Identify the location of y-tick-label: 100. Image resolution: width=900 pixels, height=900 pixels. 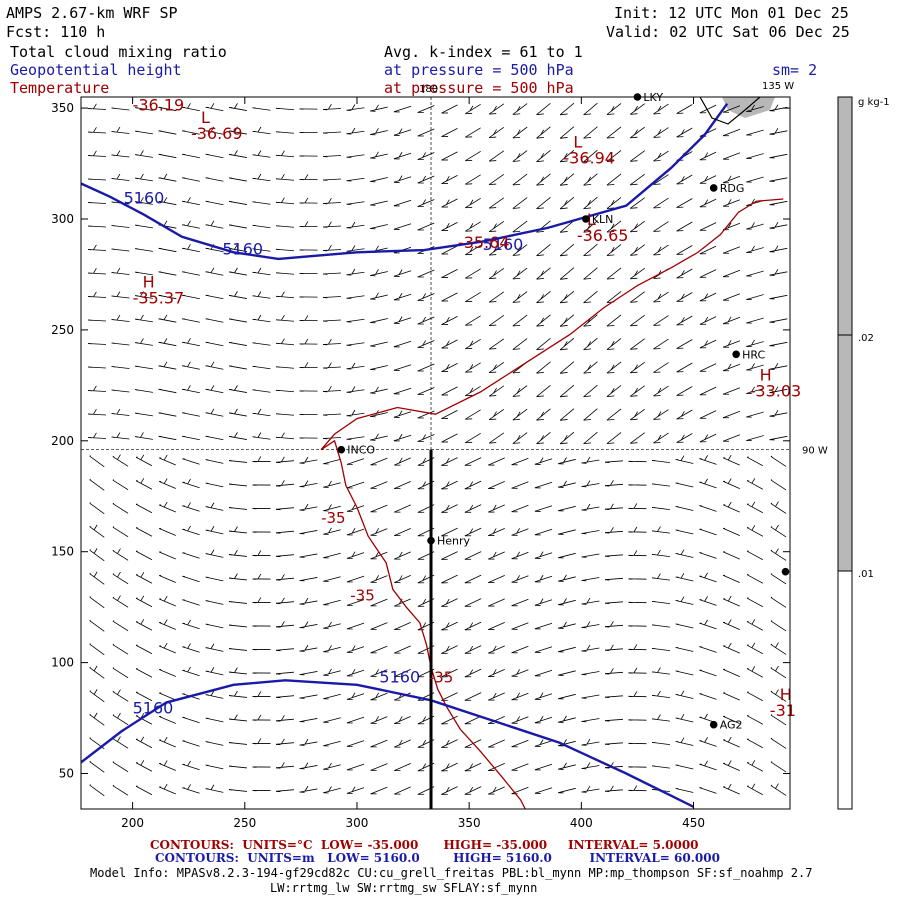
(62, 663).